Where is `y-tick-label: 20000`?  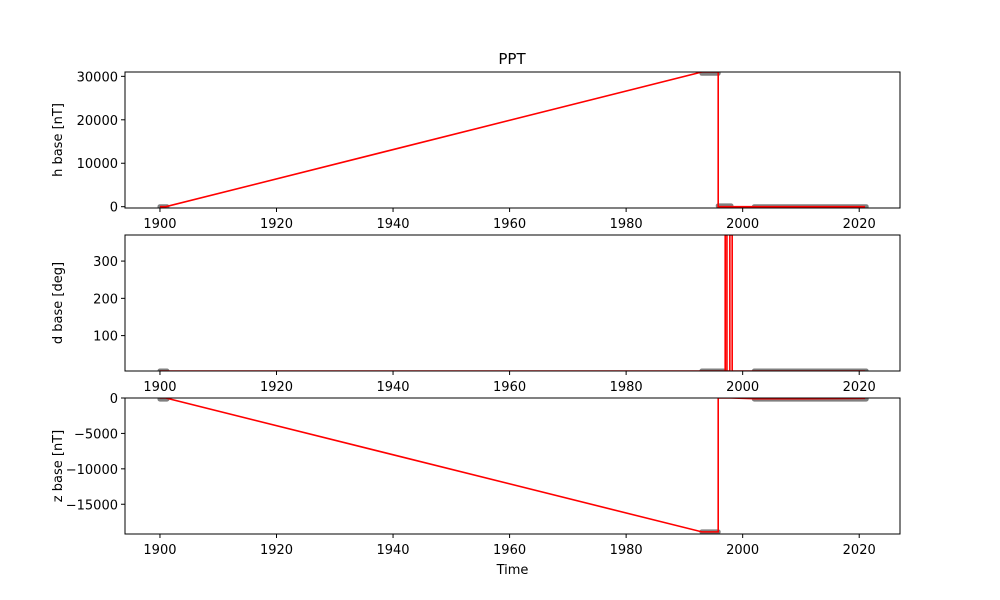 y-tick-label: 20000 is located at coordinates (97, 121).